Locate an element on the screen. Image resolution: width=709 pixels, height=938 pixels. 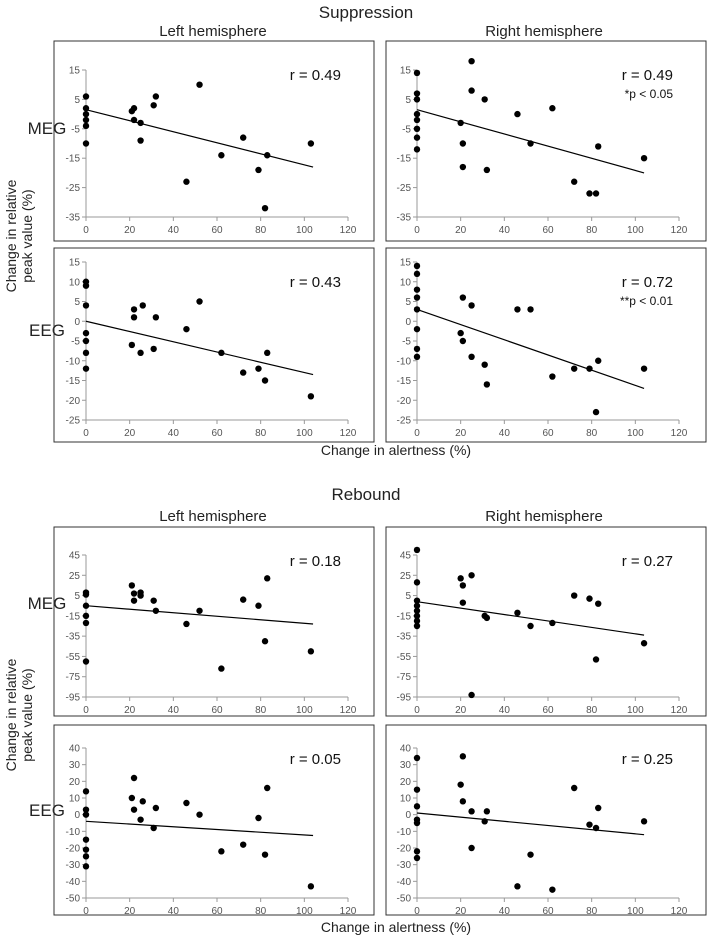
suppression-ylabel-line1: Change in relative is located at coordinates (11, 235).